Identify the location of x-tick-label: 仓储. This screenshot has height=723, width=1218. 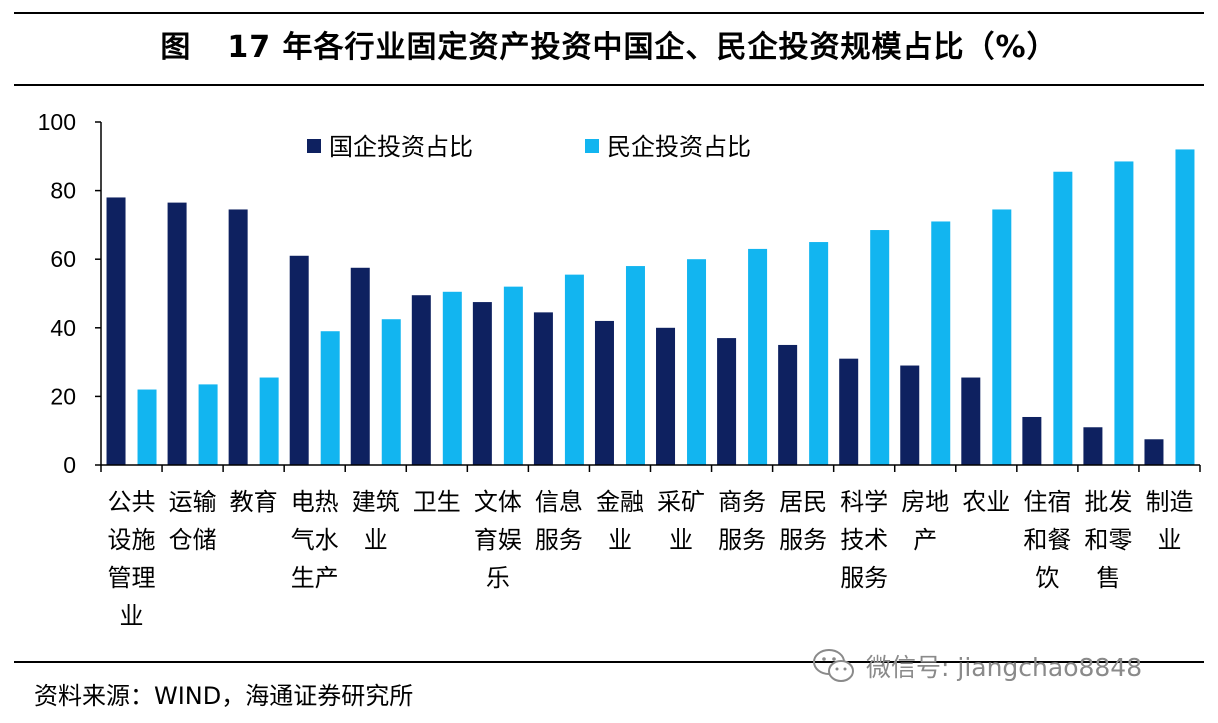
(193, 540).